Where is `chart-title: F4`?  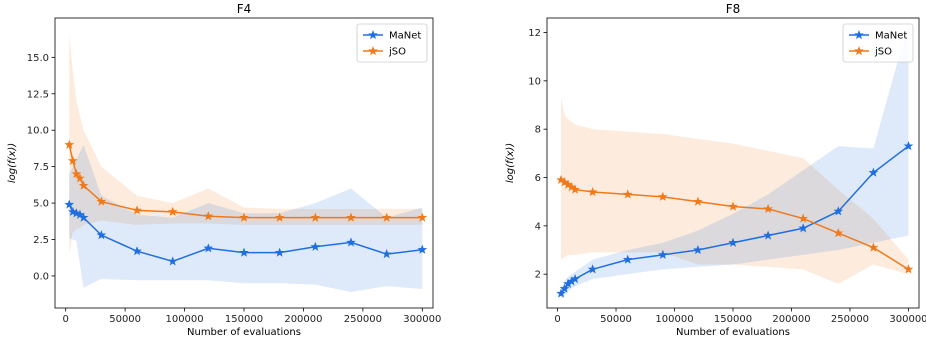
chart-title: F4 is located at coordinates (244, 9).